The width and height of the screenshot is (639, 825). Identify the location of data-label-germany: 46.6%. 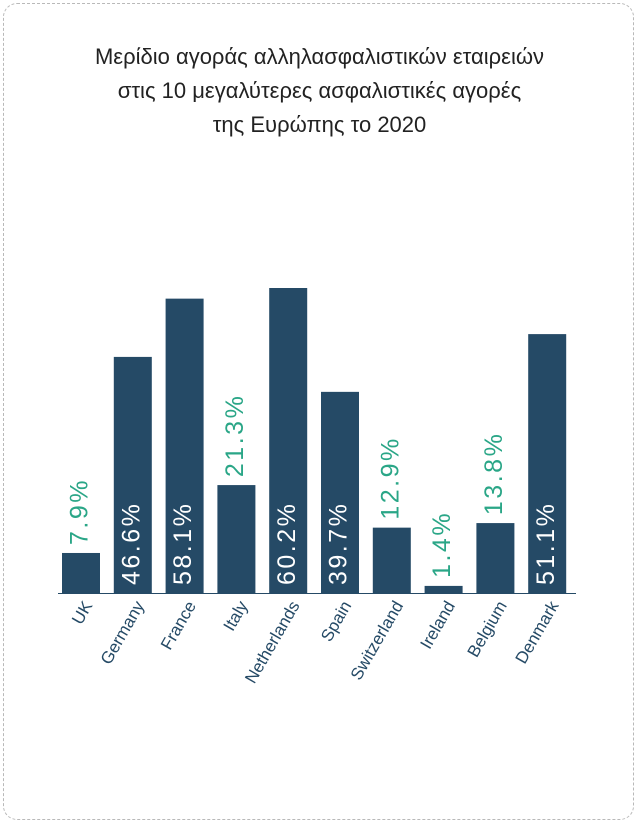
(131, 543).